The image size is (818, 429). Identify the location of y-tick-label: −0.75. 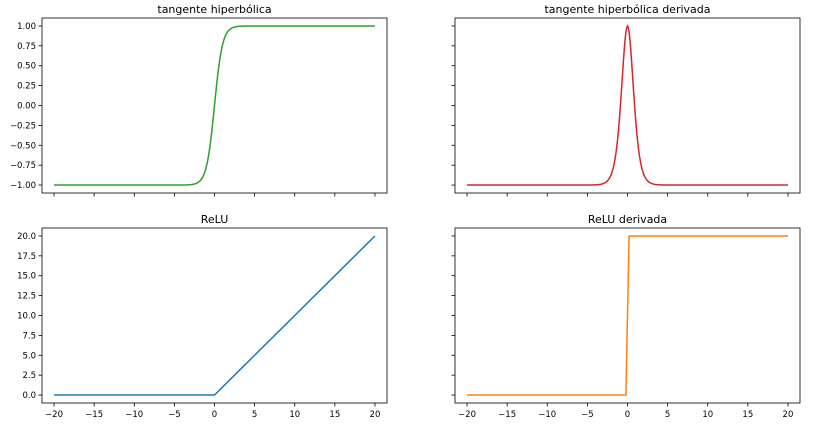
(23, 166).